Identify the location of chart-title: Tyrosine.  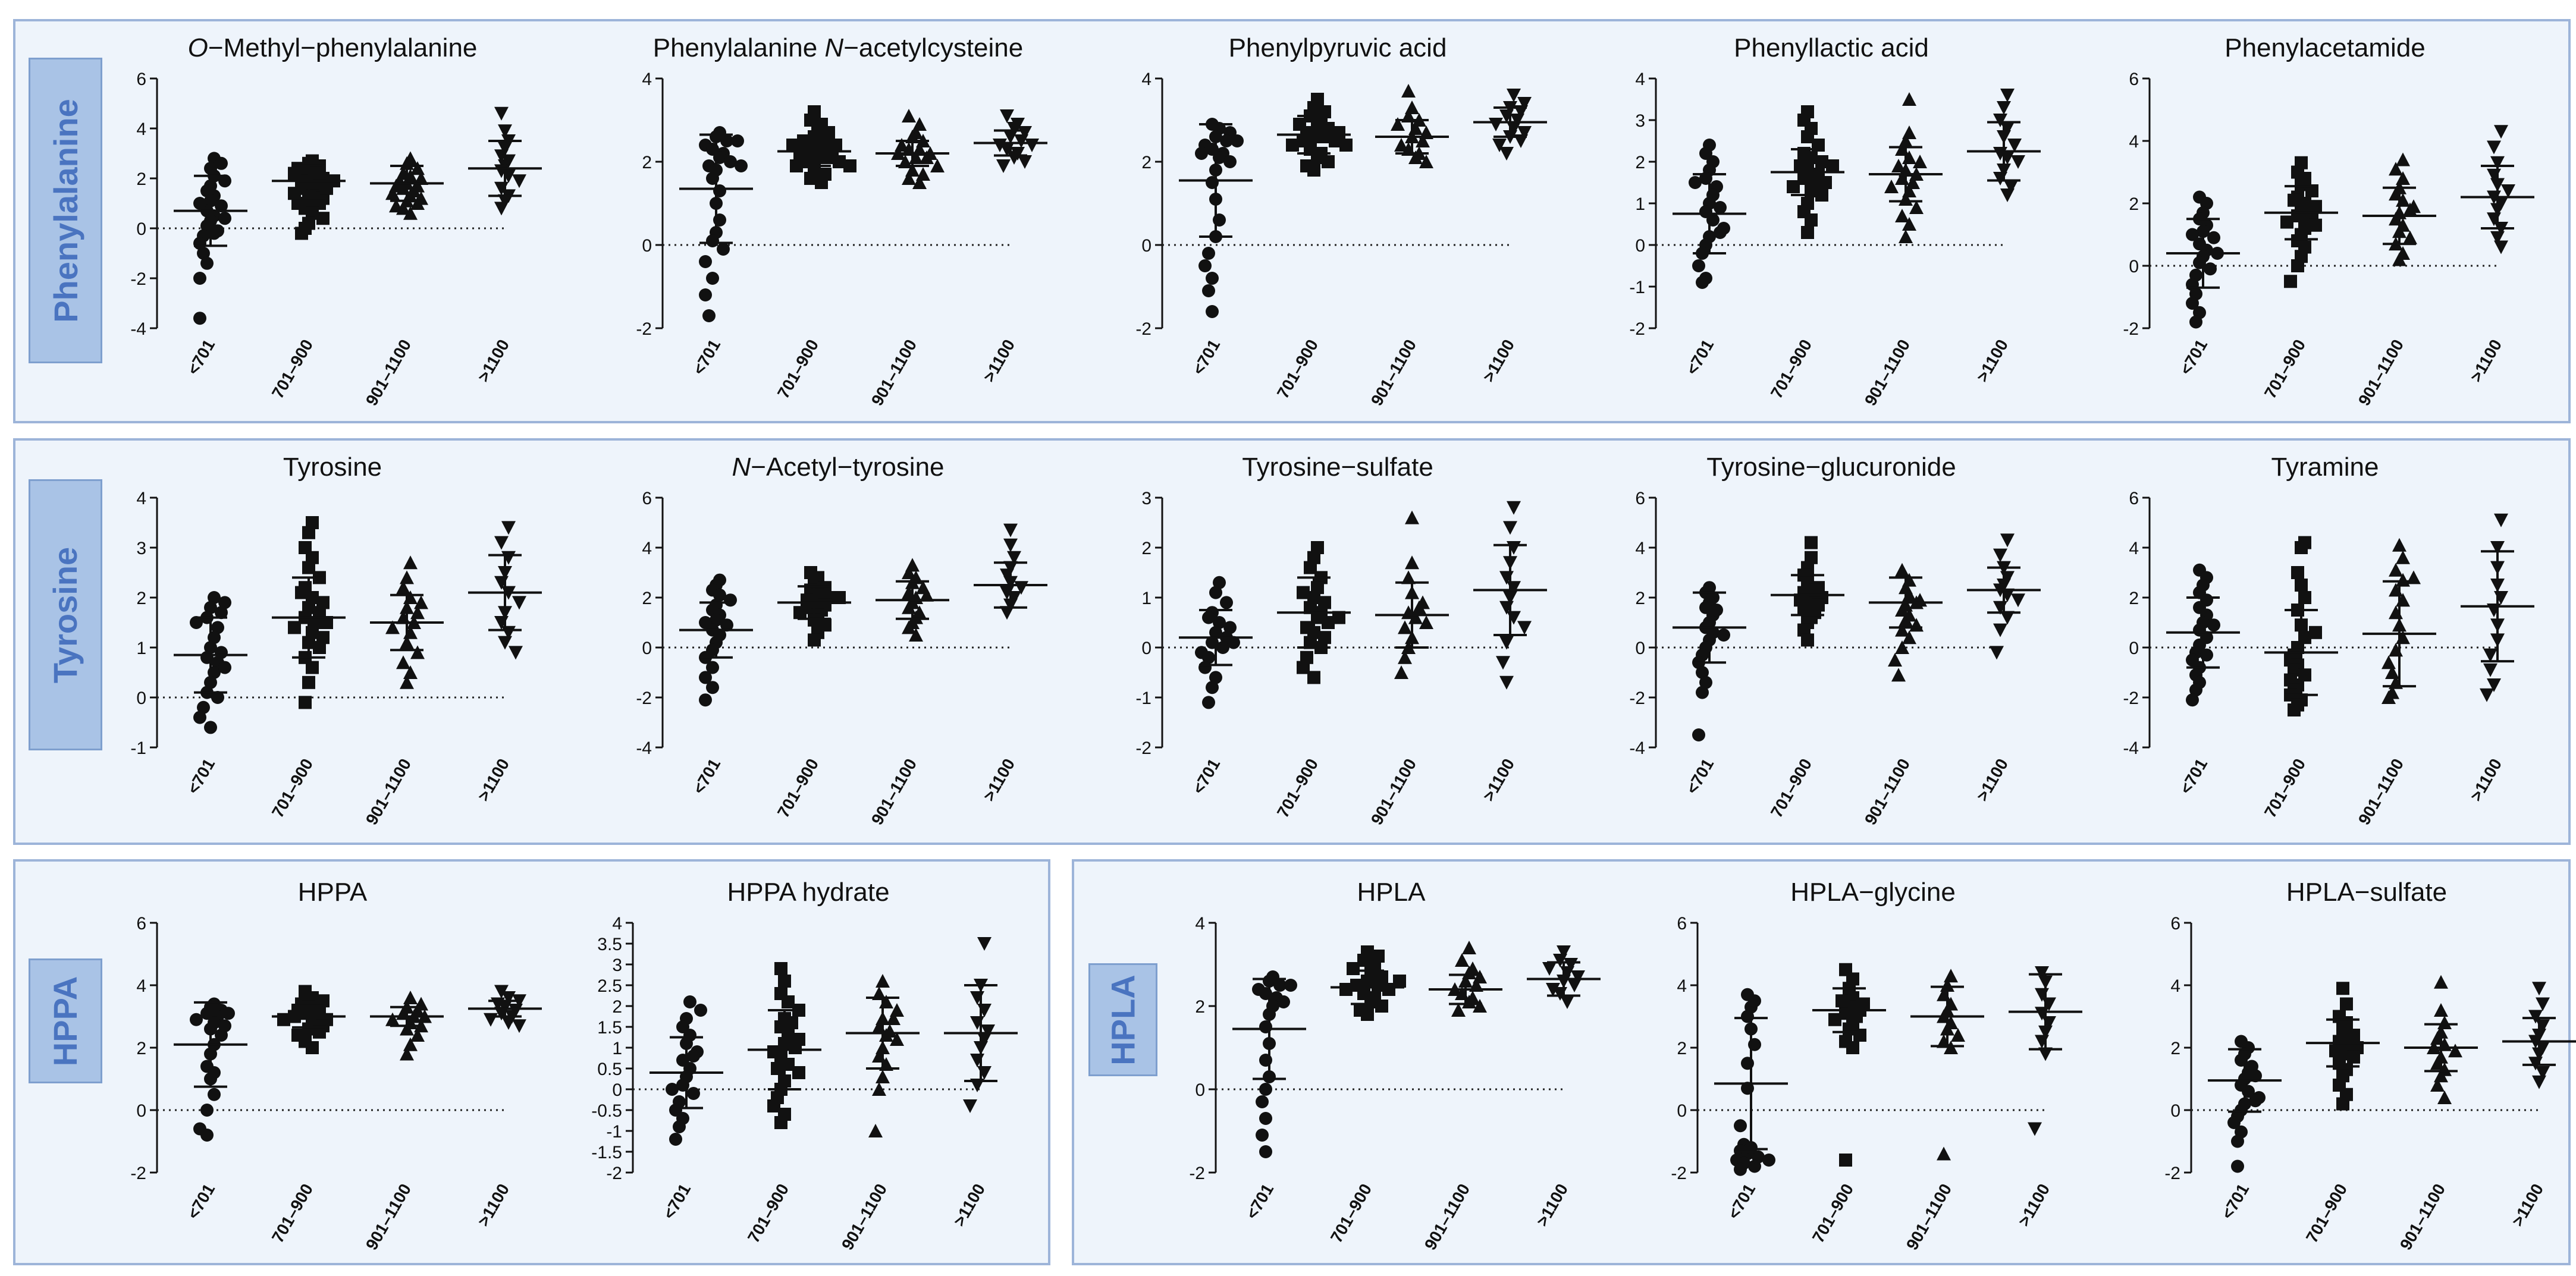
(332, 467).